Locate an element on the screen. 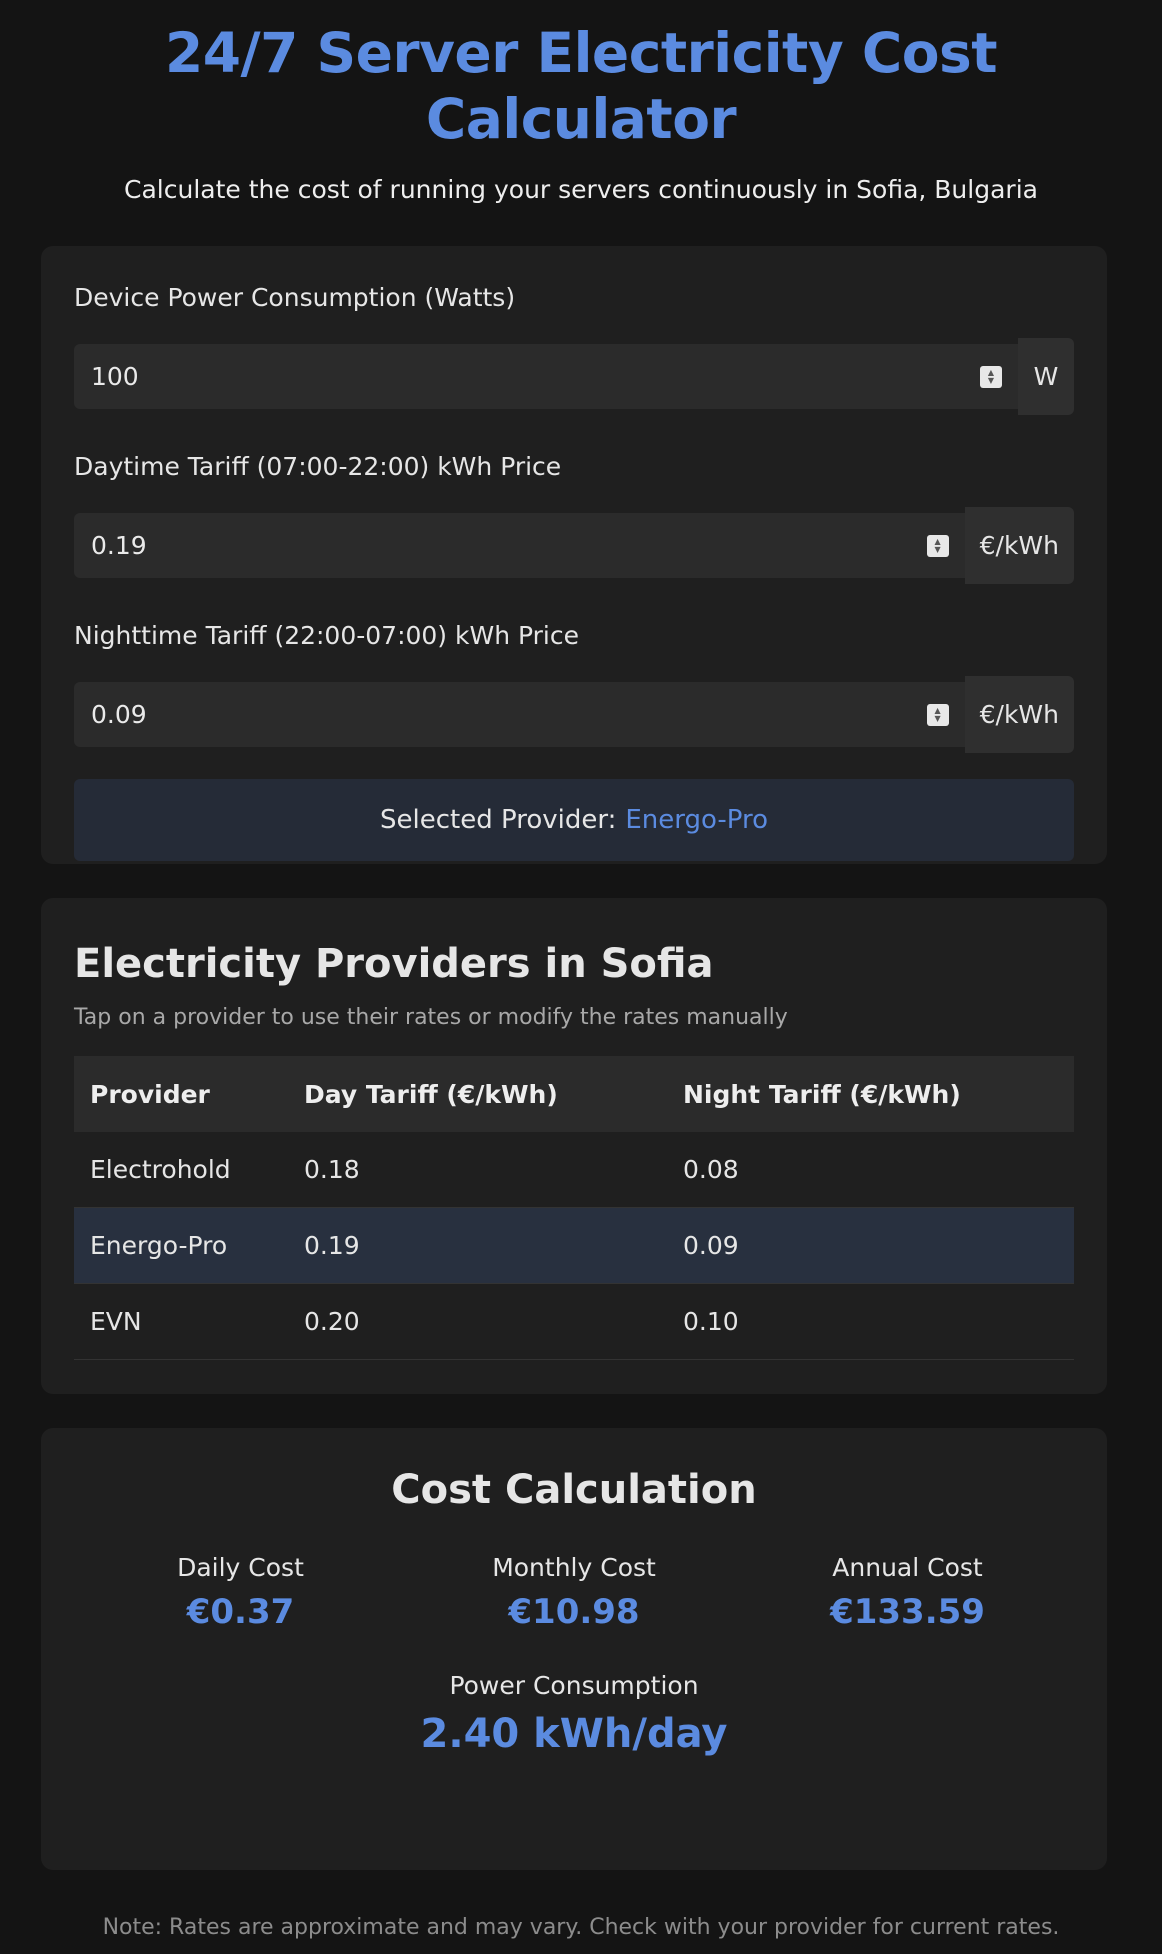 The width and height of the screenshot is (1162, 1954). table-row-evn: EVN 0.20 0.10 is located at coordinates (574, 1321).